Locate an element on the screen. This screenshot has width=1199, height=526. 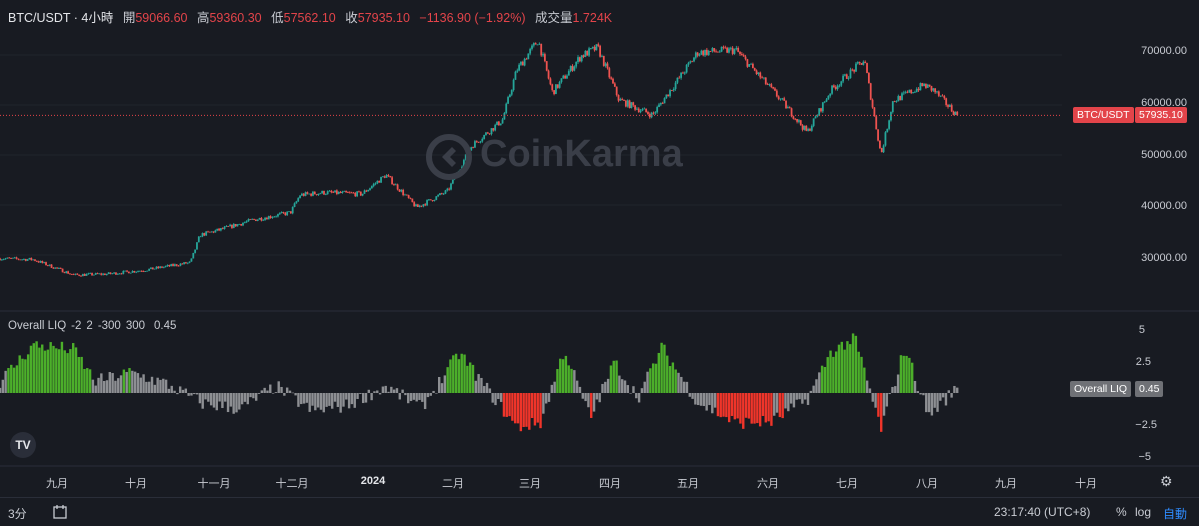
indicator-header: Overall LIQ -2 2 -300 300 0.45 is located at coordinates (94, 326).